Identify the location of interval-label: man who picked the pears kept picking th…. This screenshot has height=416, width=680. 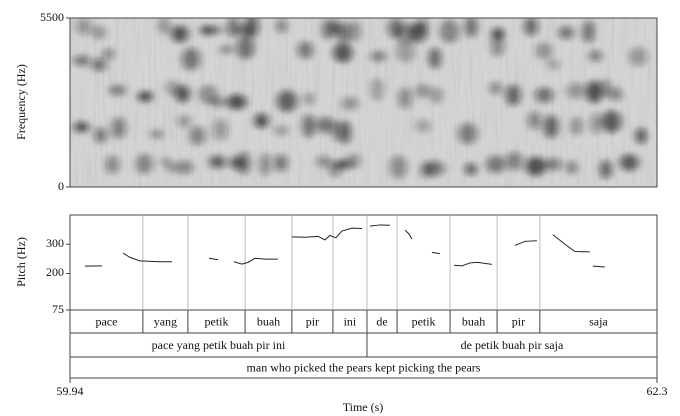
(364, 367).